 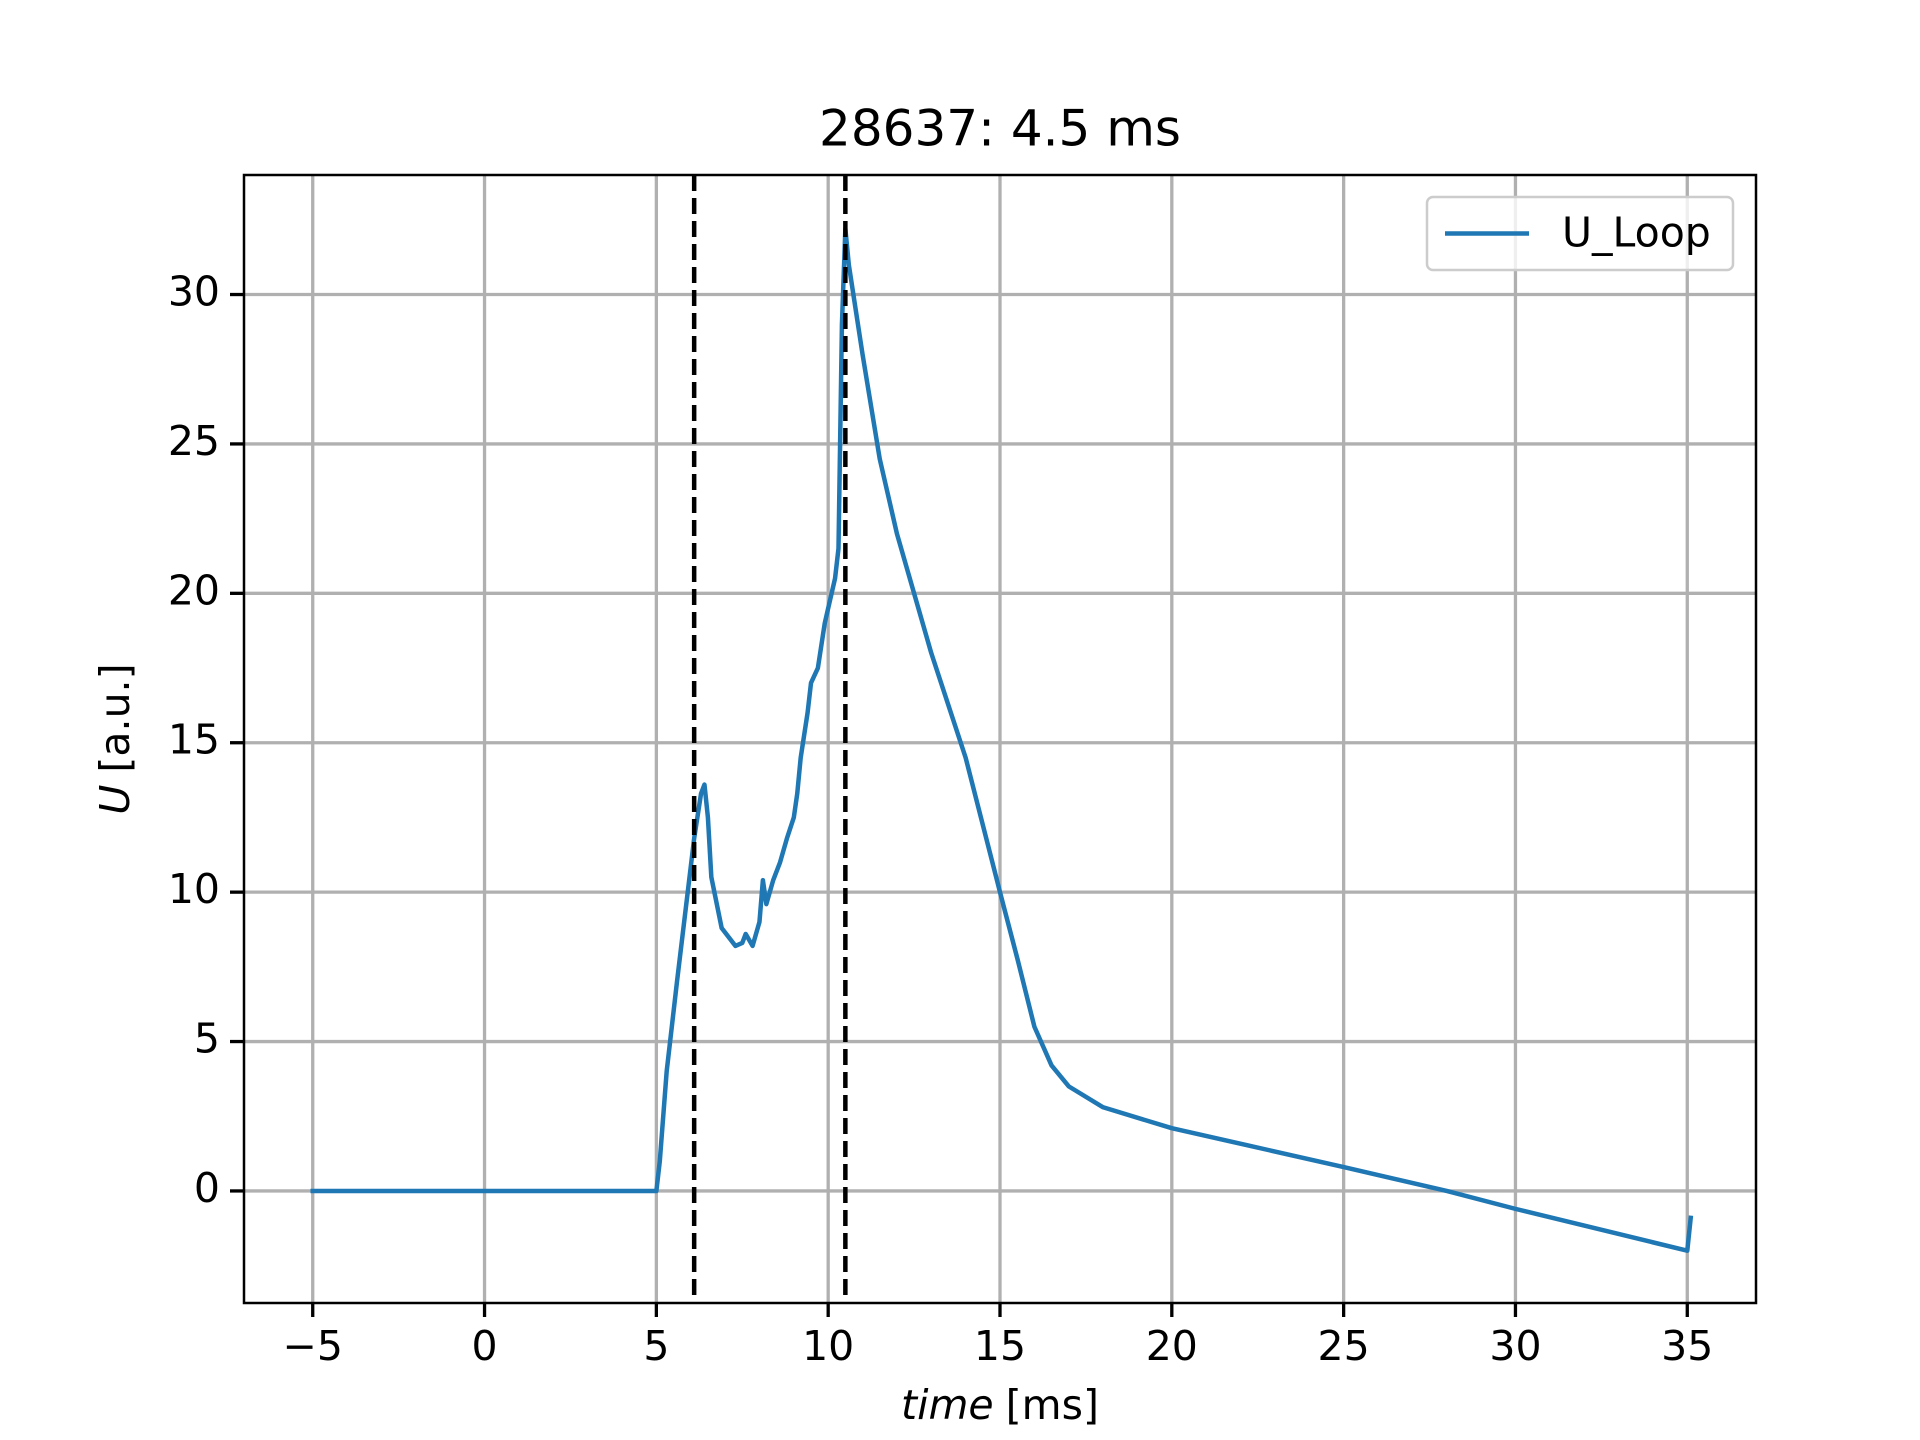 What do you see at coordinates (656, 1346) in the screenshot?
I see `x-tick-label: 5` at bounding box center [656, 1346].